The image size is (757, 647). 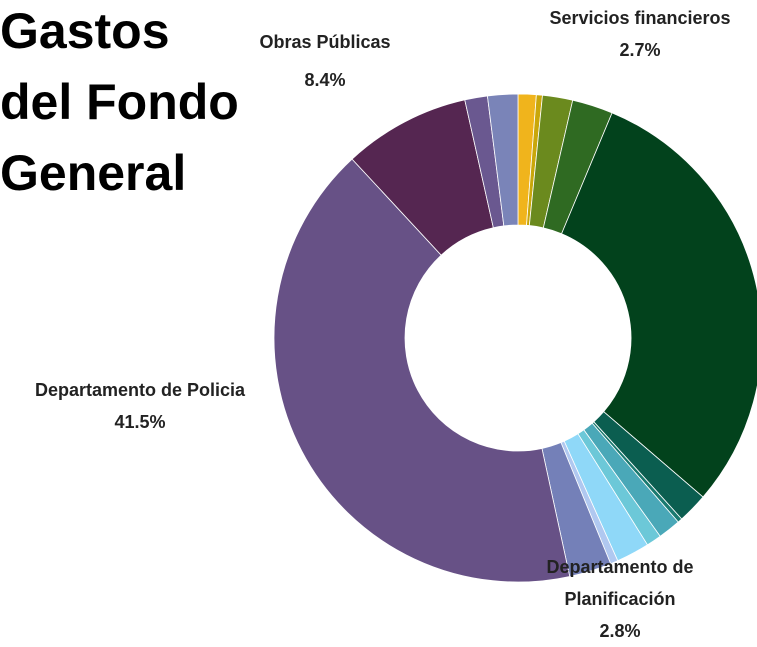 I want to click on data-label: Departamento de Policia 41.5%, so click(x=145, y=406).